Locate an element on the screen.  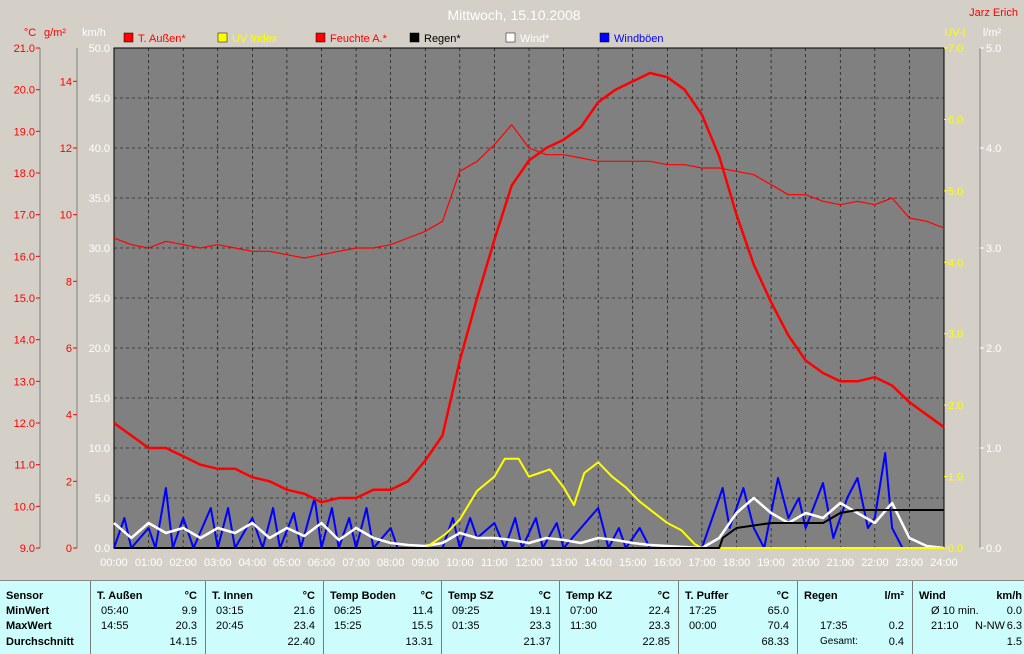
series-uv-index is located at coordinates (529, 503).